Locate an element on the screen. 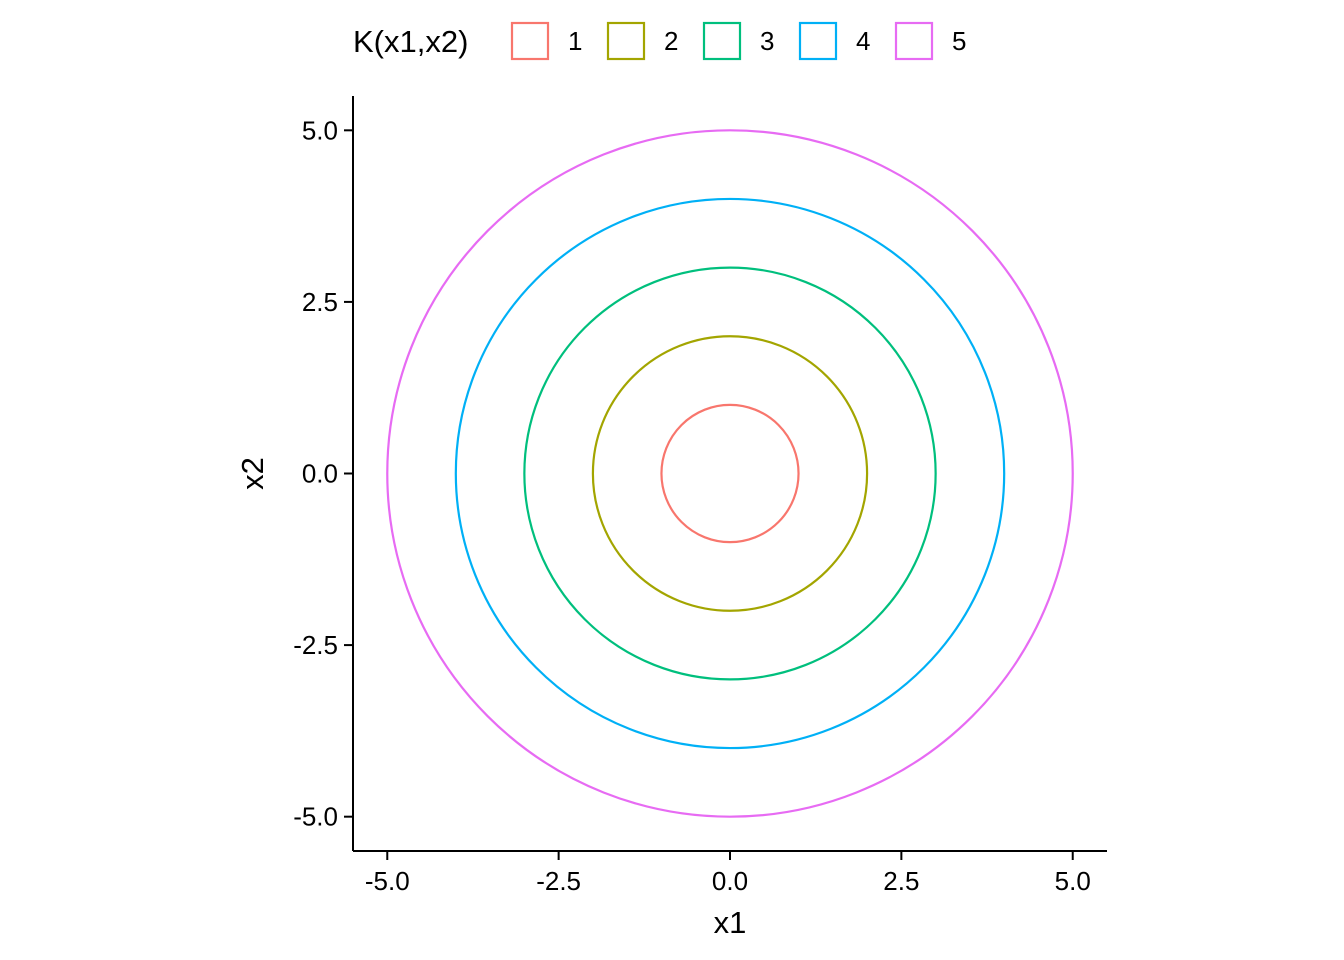  legend-label: 1 is located at coordinates (575, 41).